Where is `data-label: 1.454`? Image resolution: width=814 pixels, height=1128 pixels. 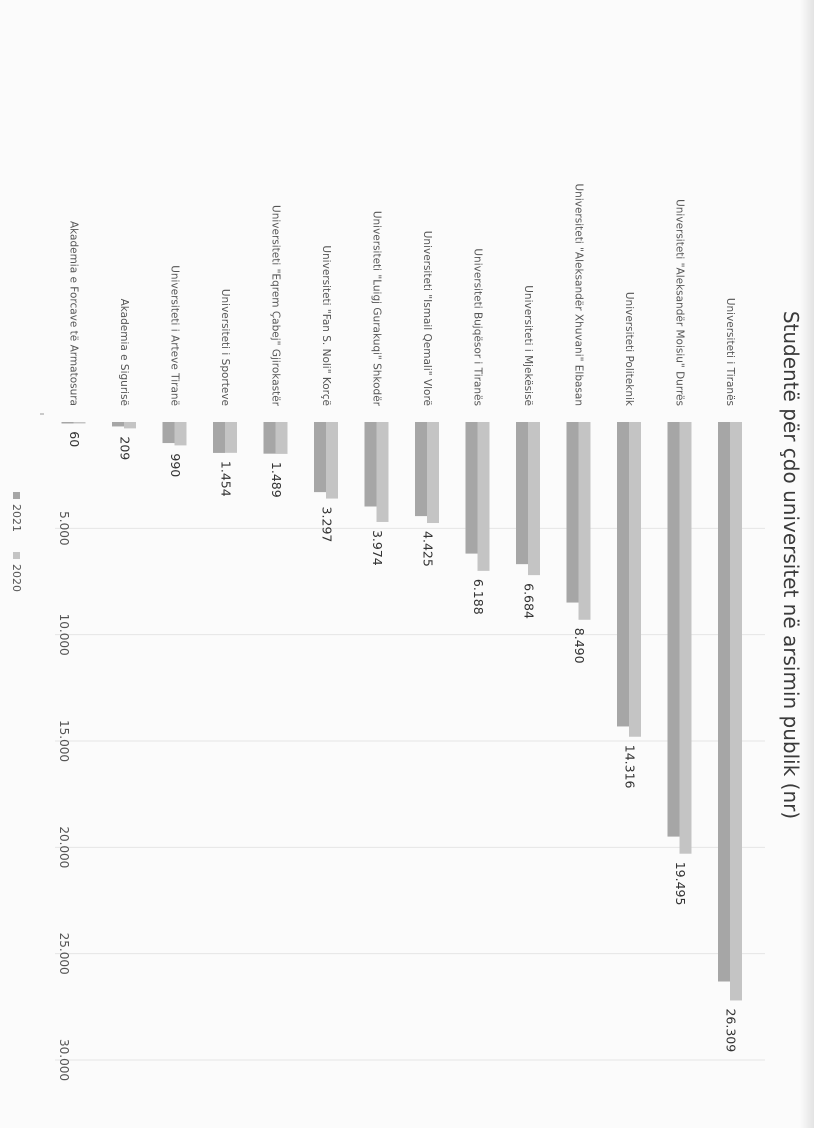 data-label: 1.454 is located at coordinates (226, 479).